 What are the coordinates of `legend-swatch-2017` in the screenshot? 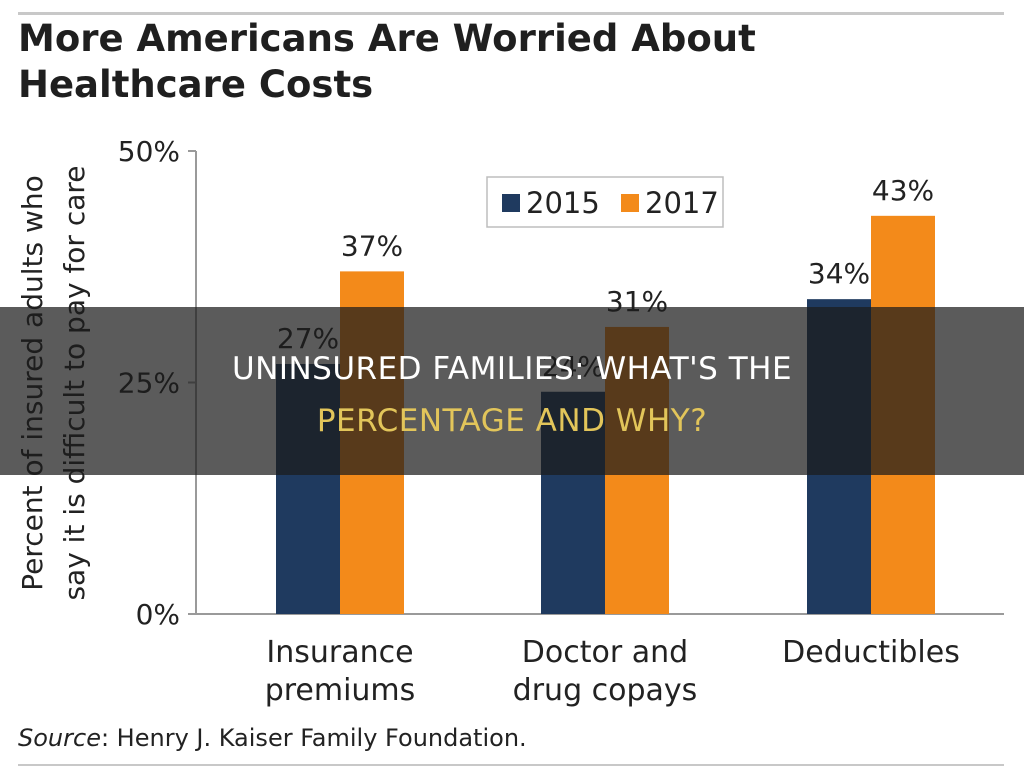 It's located at (630, 203).